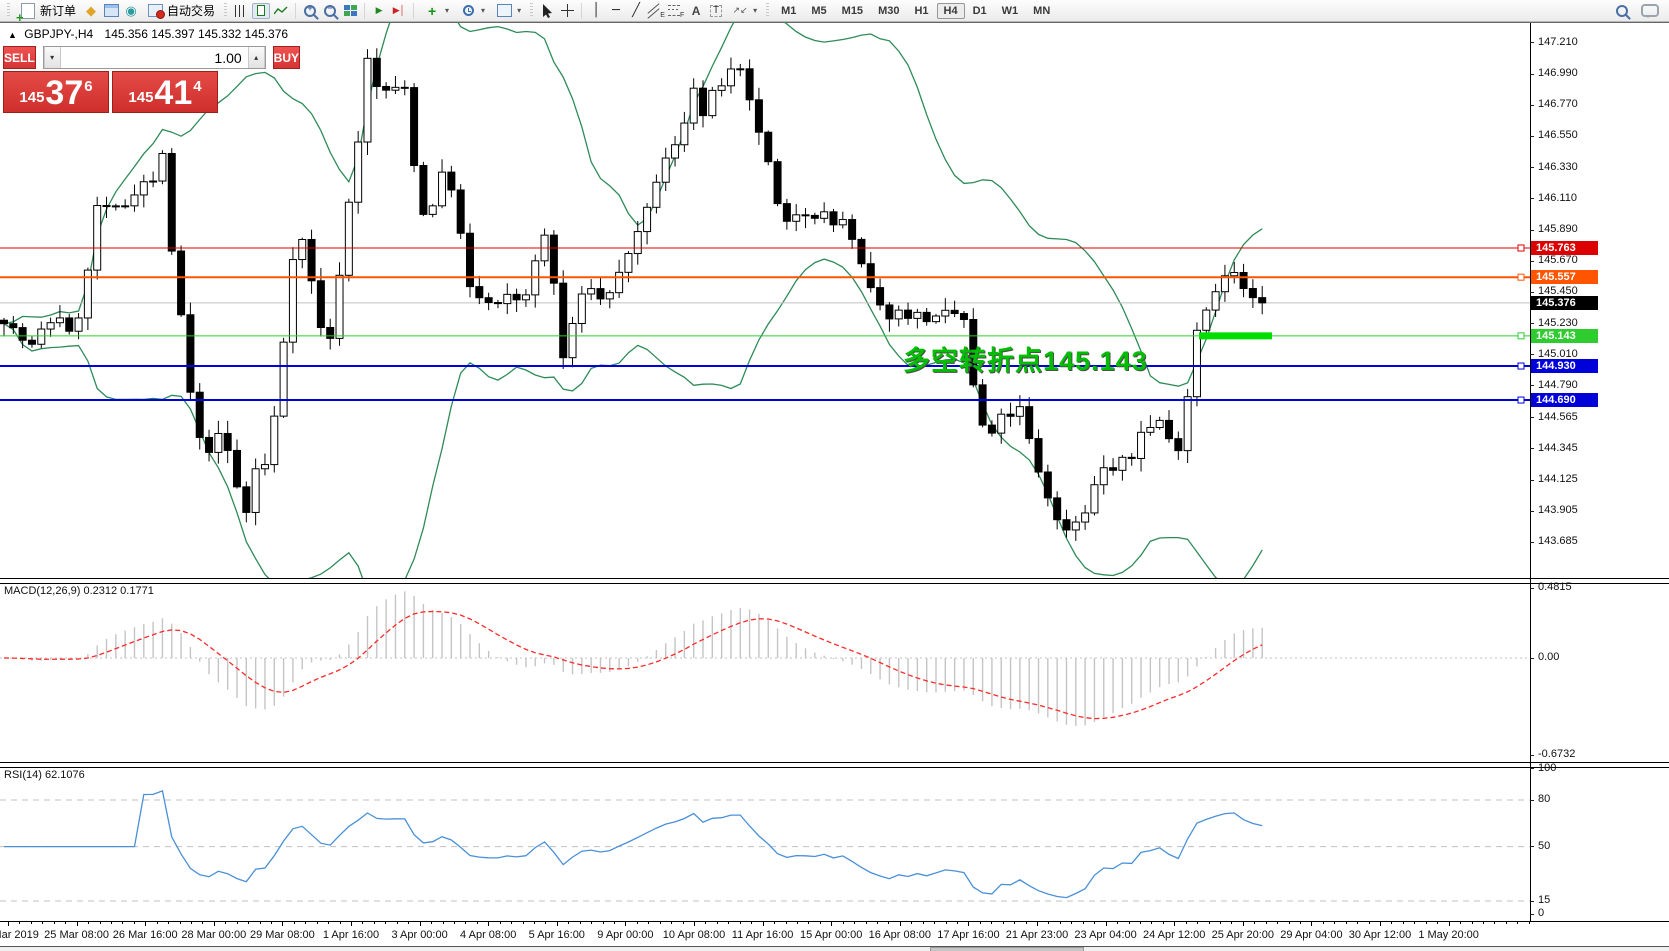 The image size is (1669, 951). I want to click on tab-timeframe-M5: M5, so click(819, 10).